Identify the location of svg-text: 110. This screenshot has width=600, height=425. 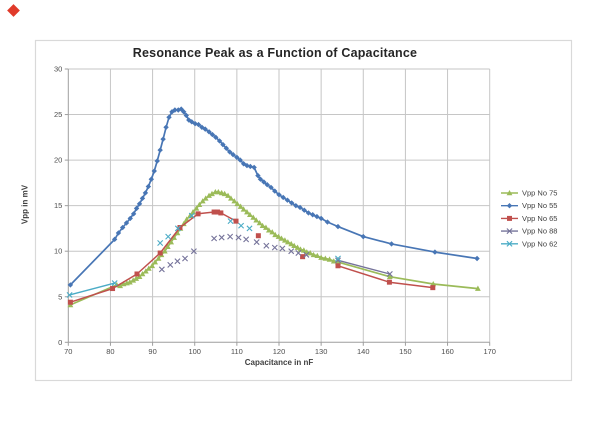
(237, 351).